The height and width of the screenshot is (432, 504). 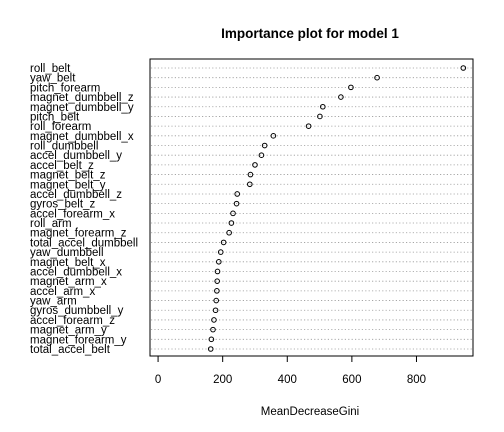 I want to click on category-label: magnet_belt_z, so click(x=68, y=176).